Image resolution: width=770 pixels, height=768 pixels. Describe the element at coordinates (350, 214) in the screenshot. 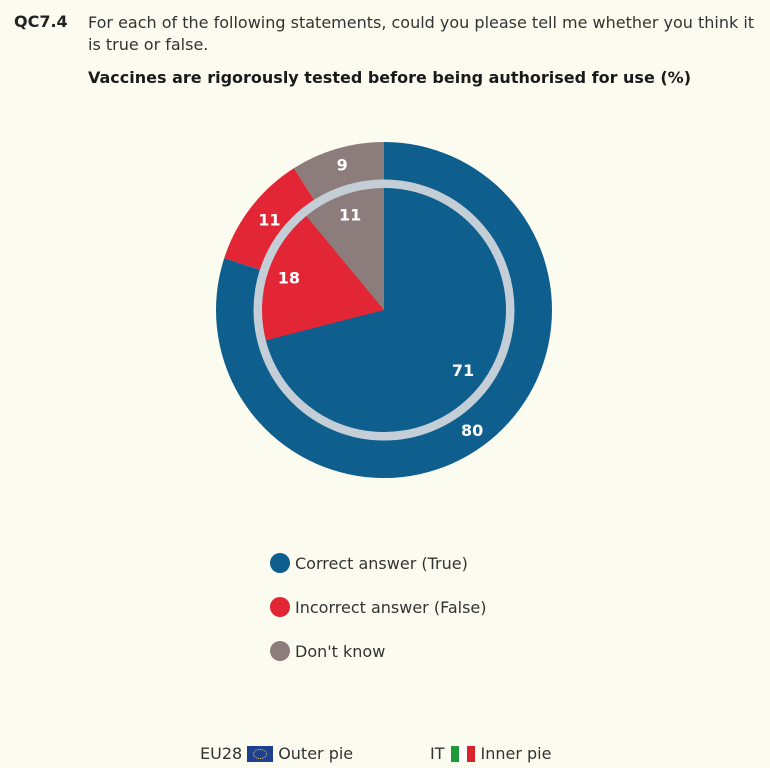

I see `inner-label-dont-know: 11` at that location.